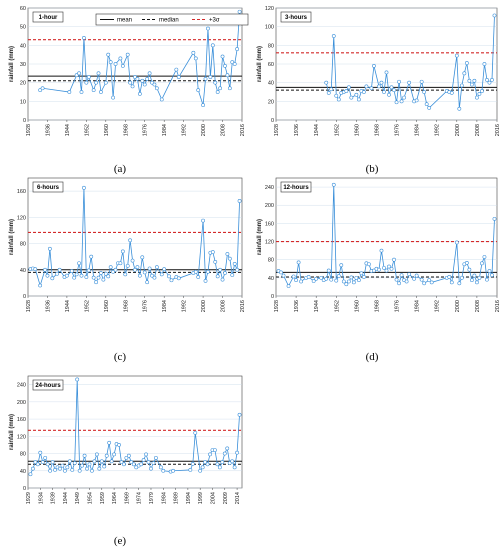 This screenshot has height=550, width=504. What do you see at coordinates (48, 385) in the screenshot?
I see `panel-title: 24-hours` at bounding box center [48, 385].